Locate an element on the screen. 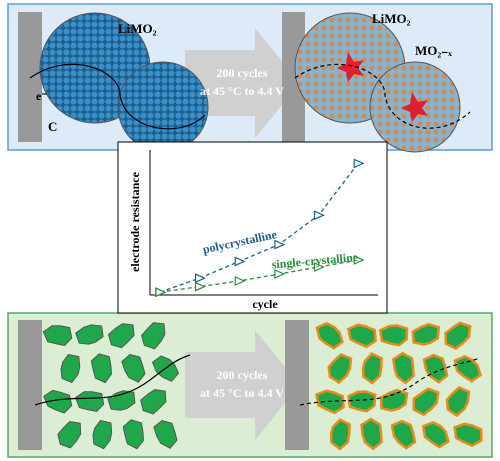 This screenshot has width=500, height=461. label: e⁻ is located at coordinates (42, 96).